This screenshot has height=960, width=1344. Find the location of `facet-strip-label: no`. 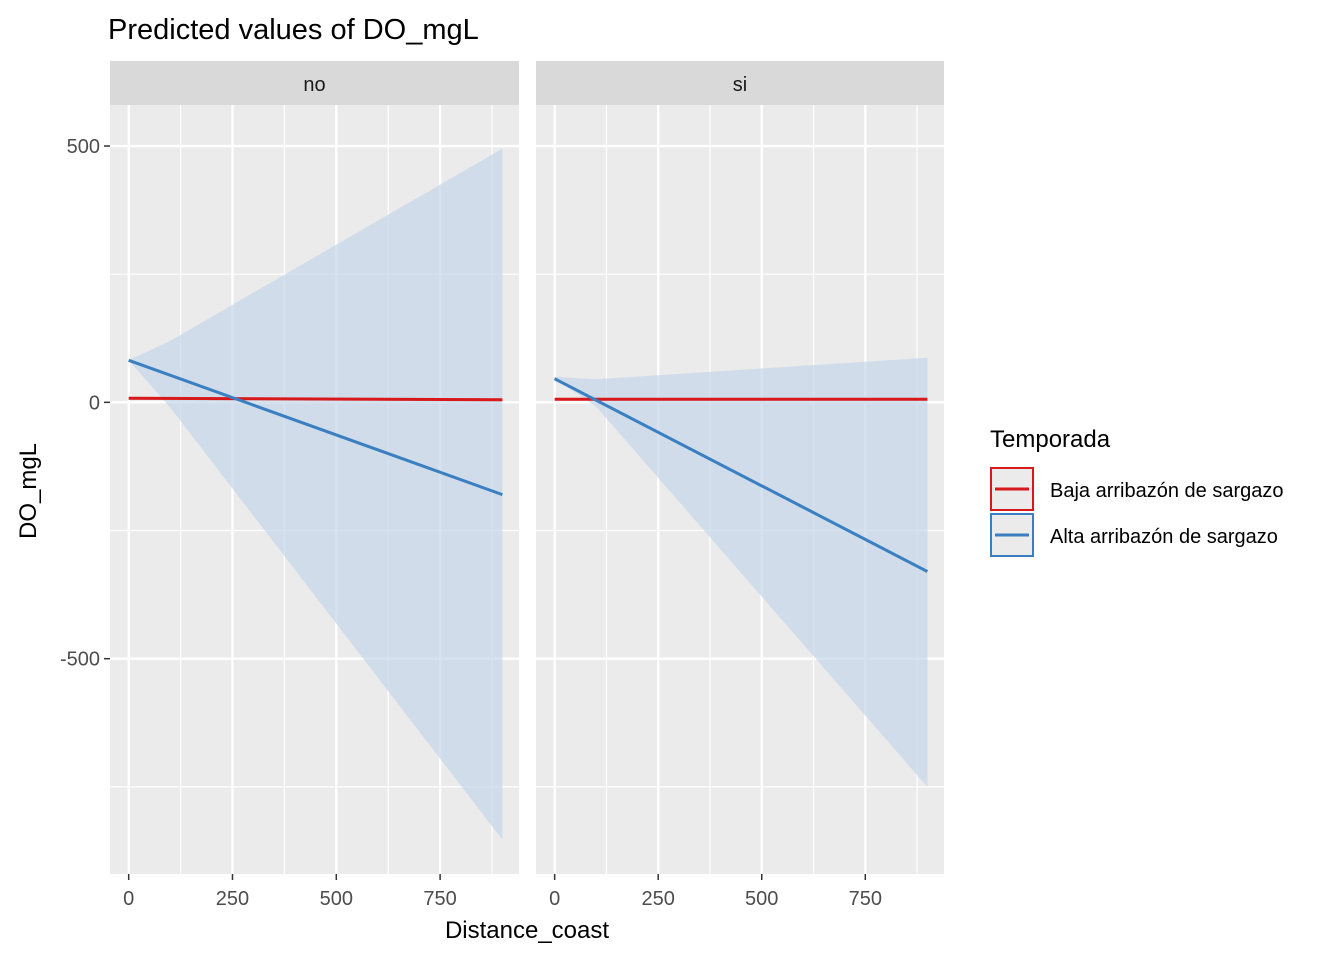

facet-strip-label: no is located at coordinates (314, 85).